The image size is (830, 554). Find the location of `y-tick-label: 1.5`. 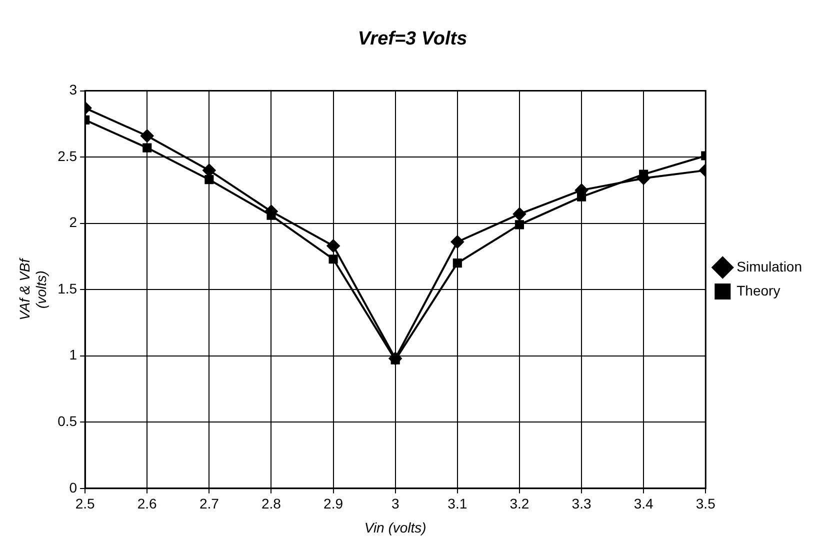

y-tick-label: 1.5 is located at coordinates (68, 288).